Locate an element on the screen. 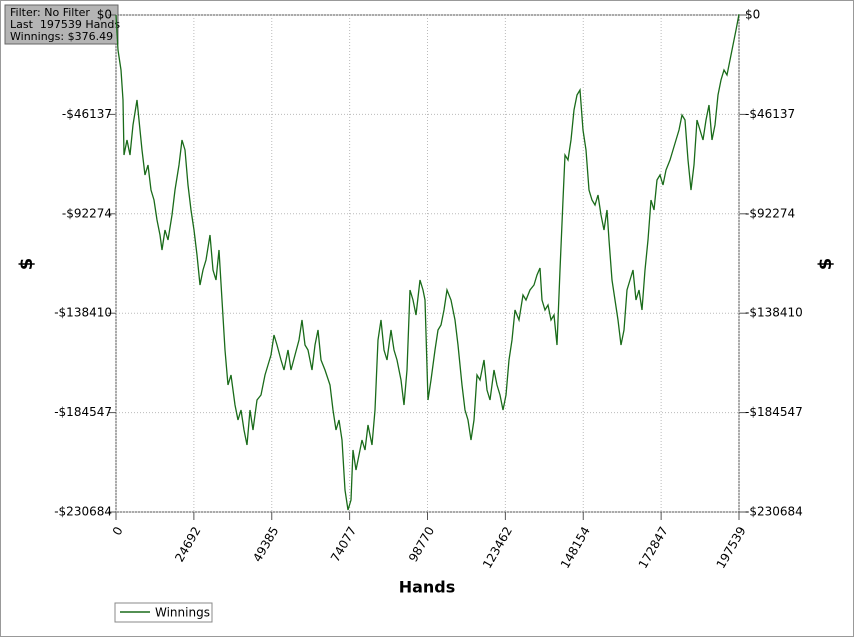  y-tick-label-right: $0 is located at coordinates (752, 15).